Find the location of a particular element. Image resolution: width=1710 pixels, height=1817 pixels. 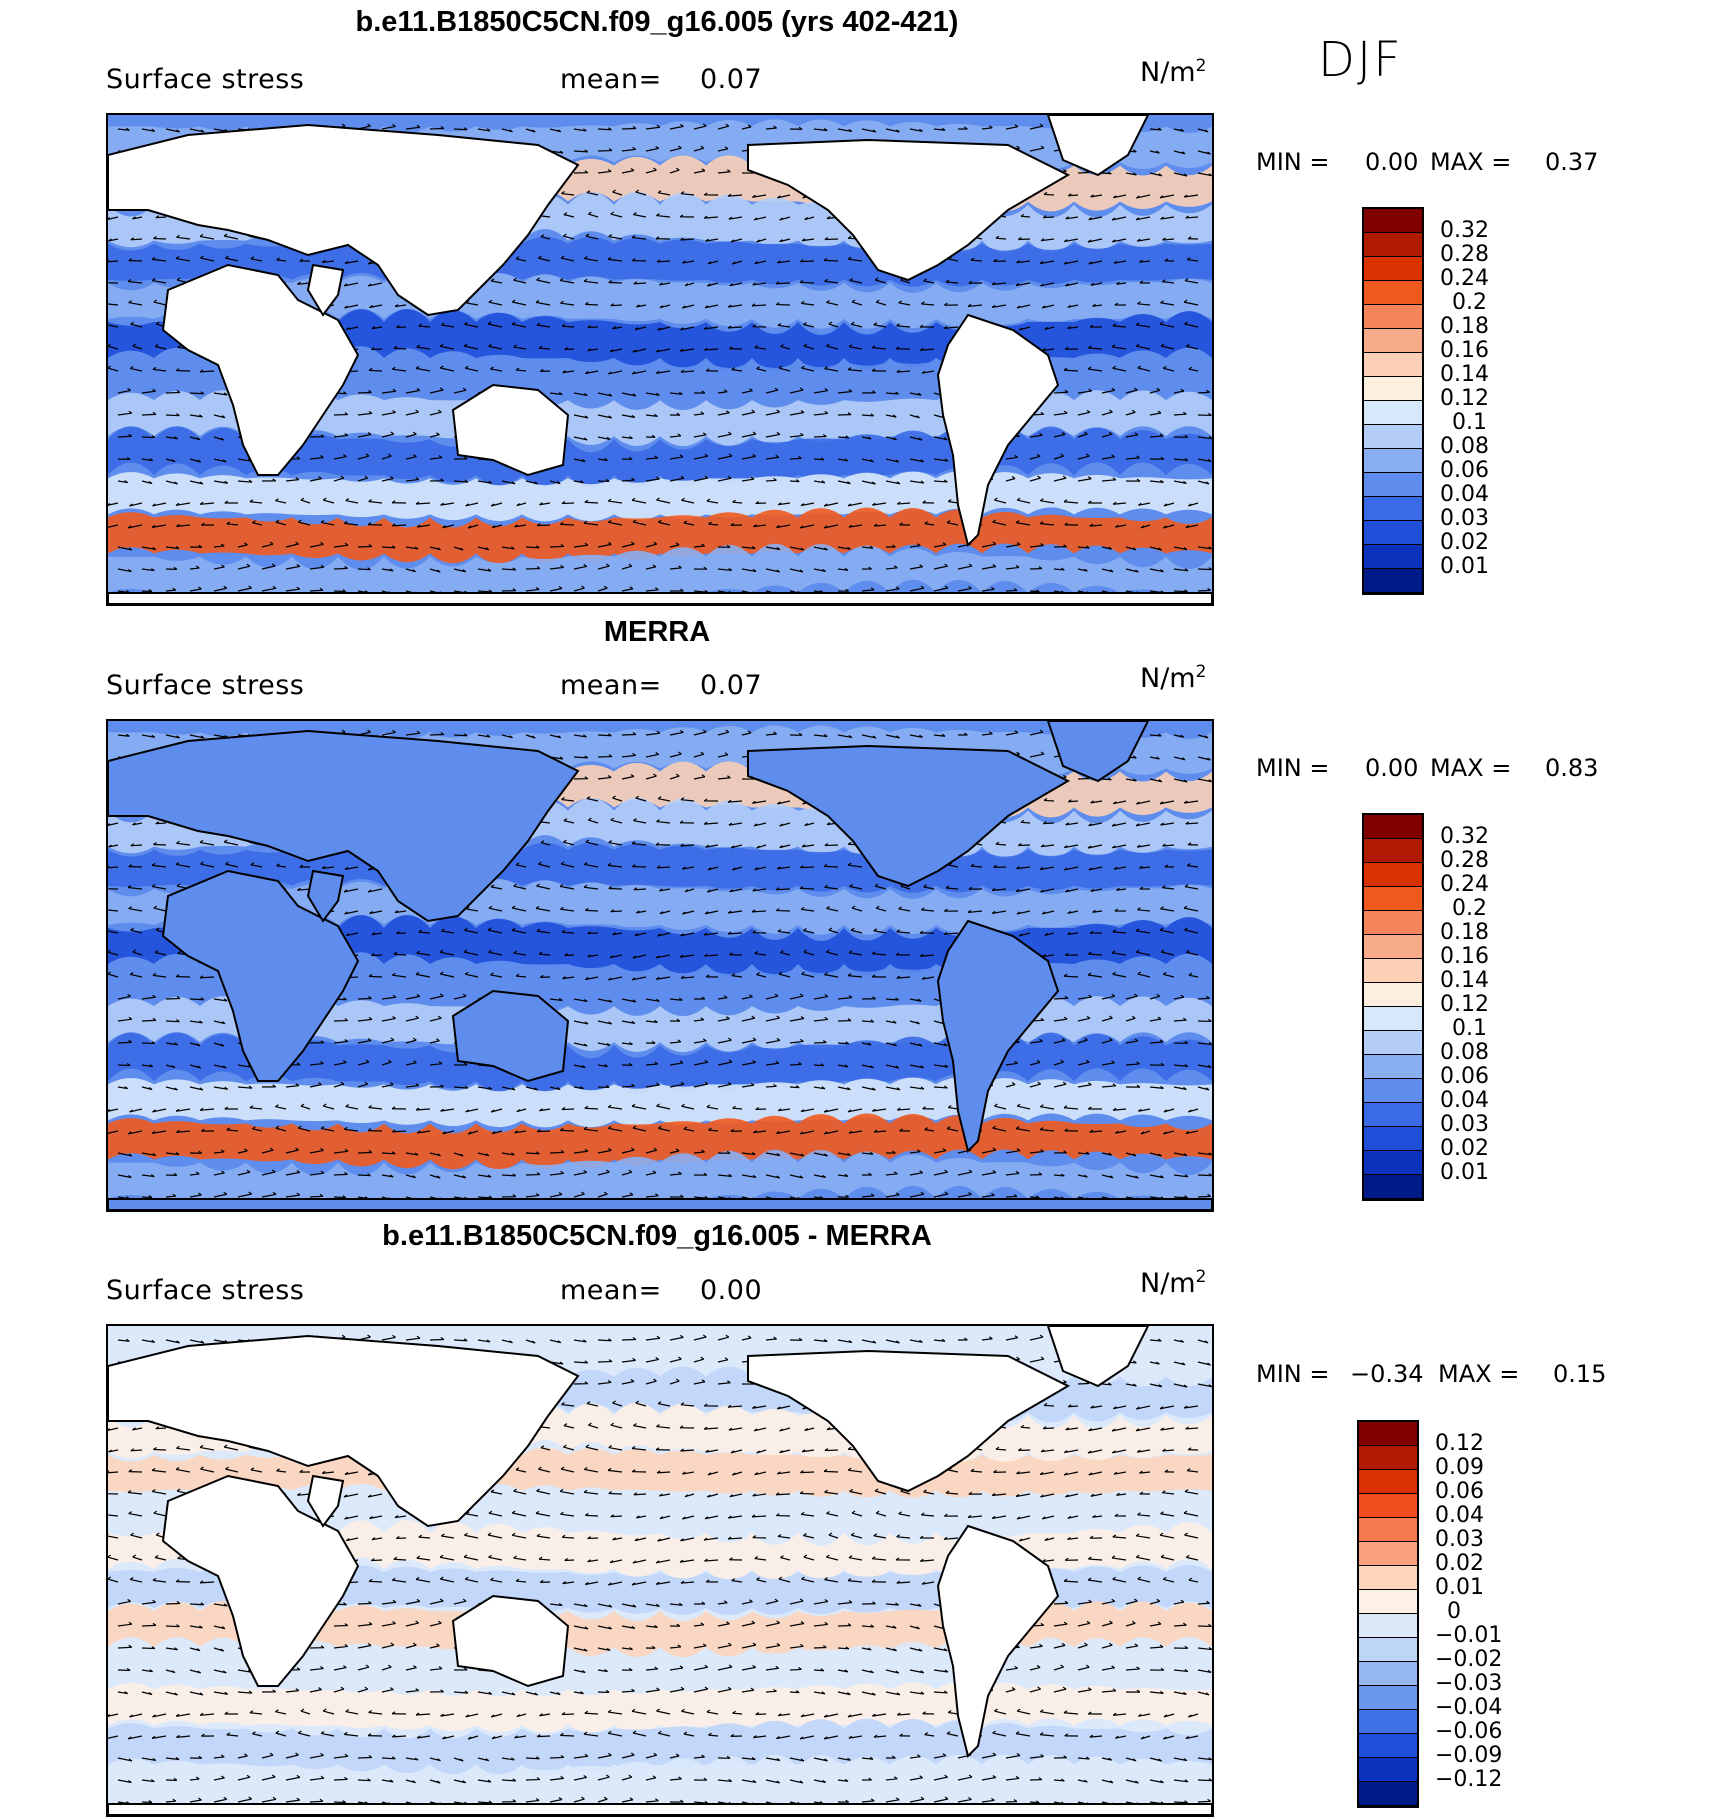

land-mass is located at coordinates (660, 1204).